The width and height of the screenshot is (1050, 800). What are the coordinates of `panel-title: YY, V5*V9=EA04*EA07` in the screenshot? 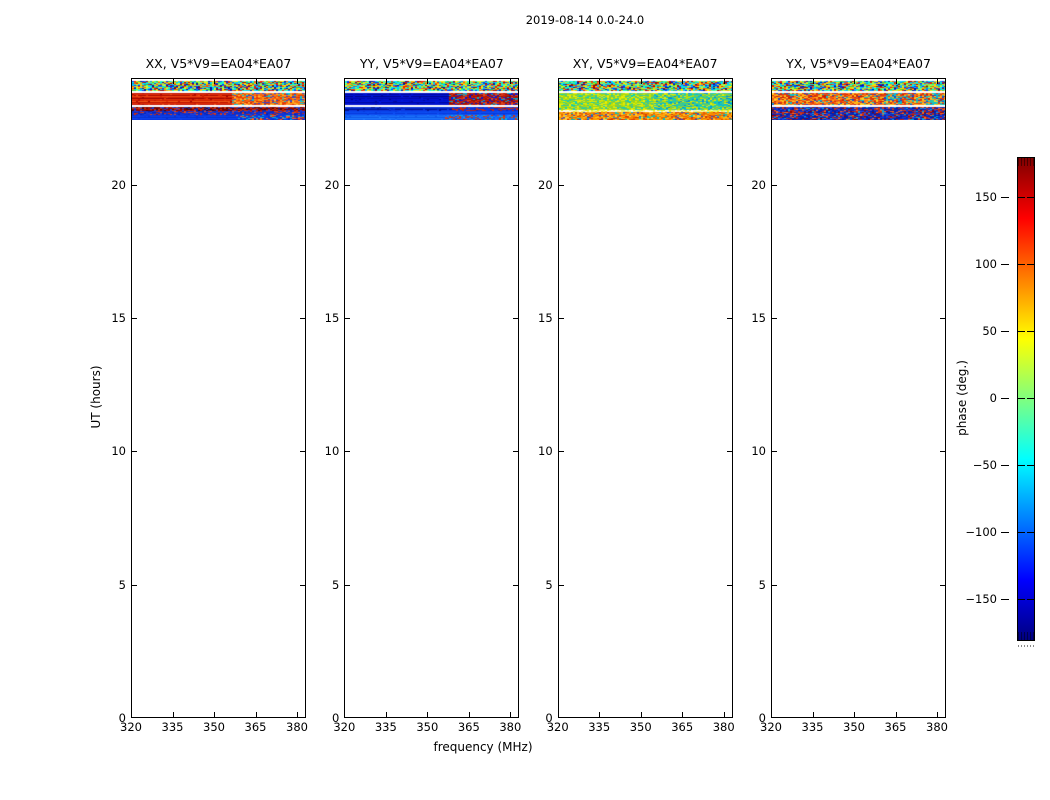 It's located at (431, 63).